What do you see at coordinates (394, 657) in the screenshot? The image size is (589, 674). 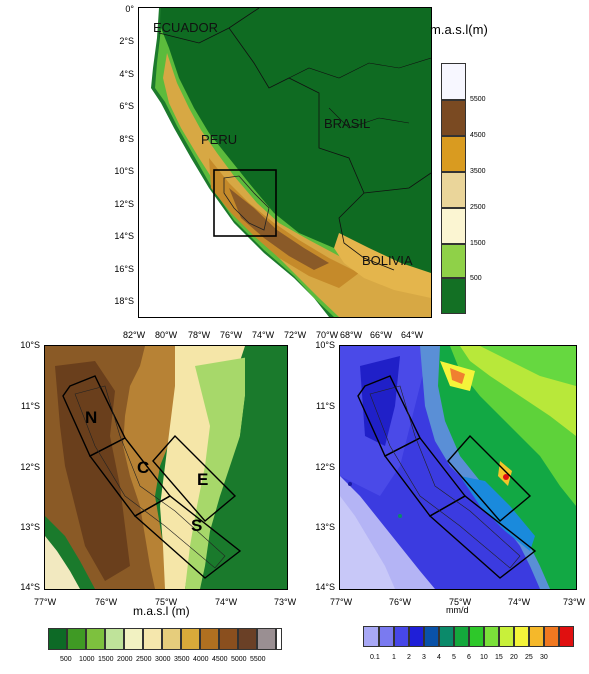 I see `colorbar-label: 1` at bounding box center [394, 657].